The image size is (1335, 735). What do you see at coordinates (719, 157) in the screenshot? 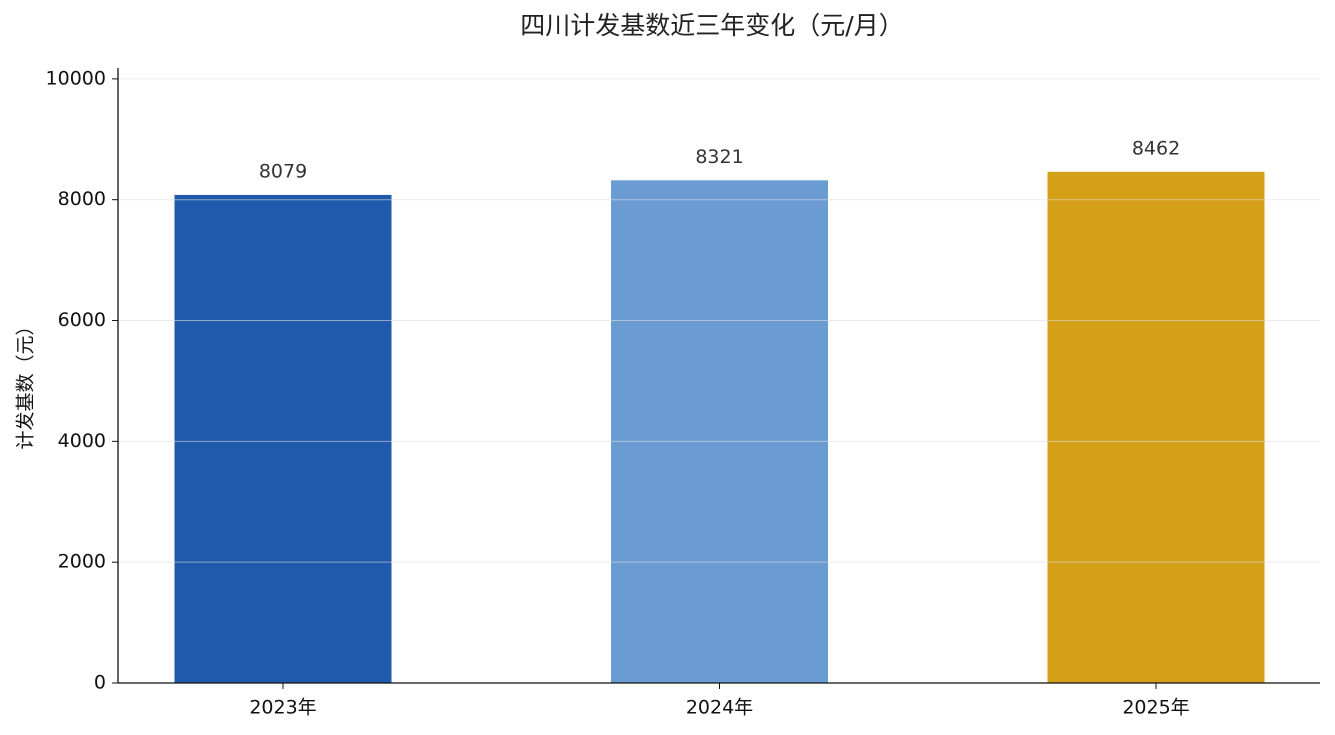
I see `value-label: 8321` at bounding box center [719, 157].